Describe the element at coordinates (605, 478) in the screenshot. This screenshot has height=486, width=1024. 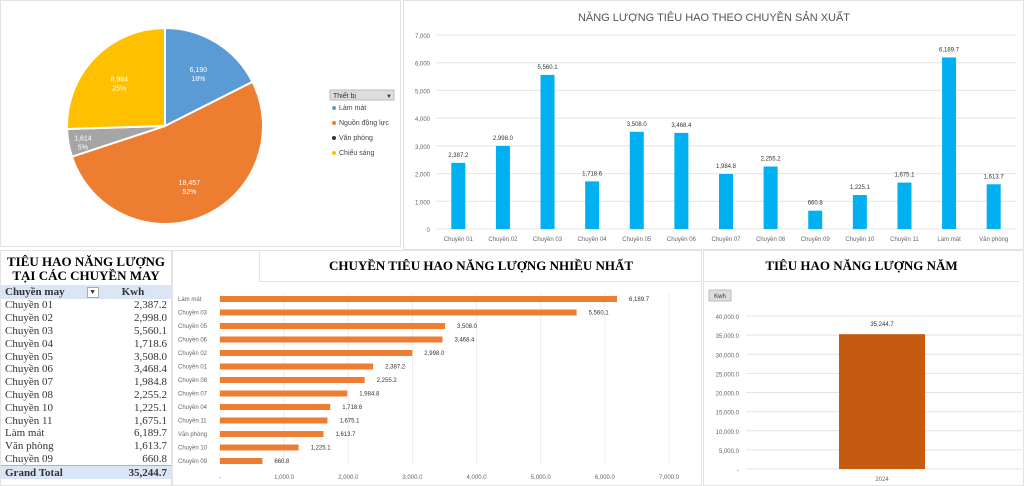
I see `x-tick-label: 6,000.0` at that location.